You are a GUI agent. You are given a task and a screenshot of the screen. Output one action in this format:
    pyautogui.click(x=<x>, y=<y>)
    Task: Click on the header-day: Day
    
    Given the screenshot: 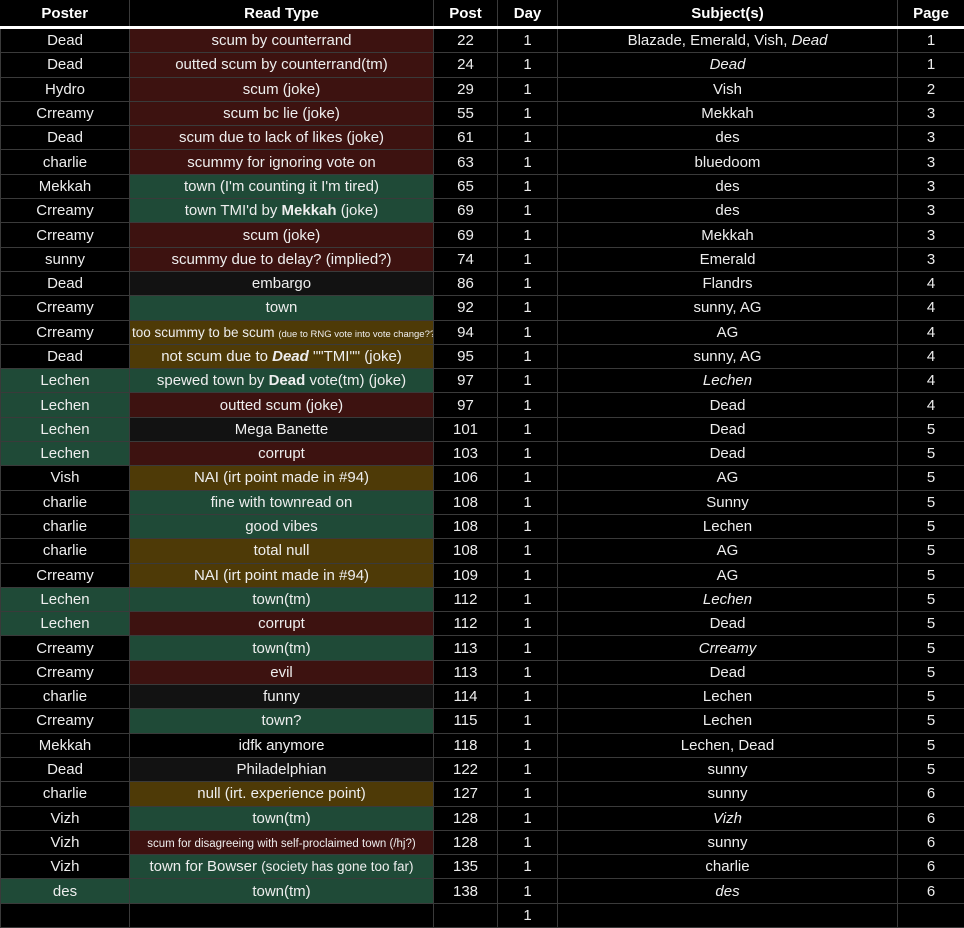 What is the action you would take?
    pyautogui.click(x=528, y=14)
    